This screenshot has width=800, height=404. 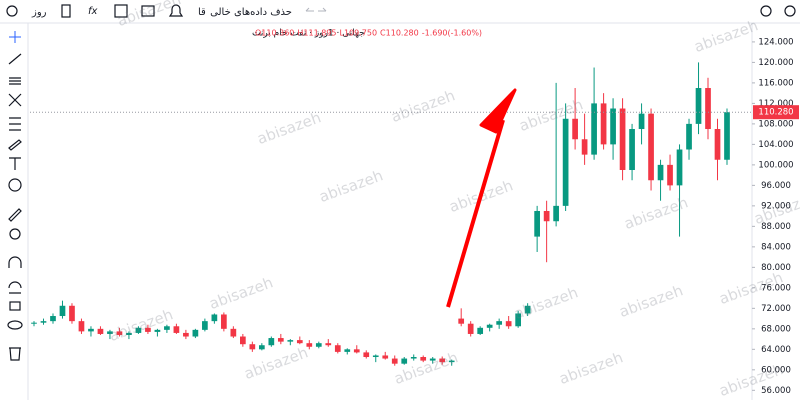 What do you see at coordinates (15, 163) in the screenshot?
I see `text-tool` at bounding box center [15, 163].